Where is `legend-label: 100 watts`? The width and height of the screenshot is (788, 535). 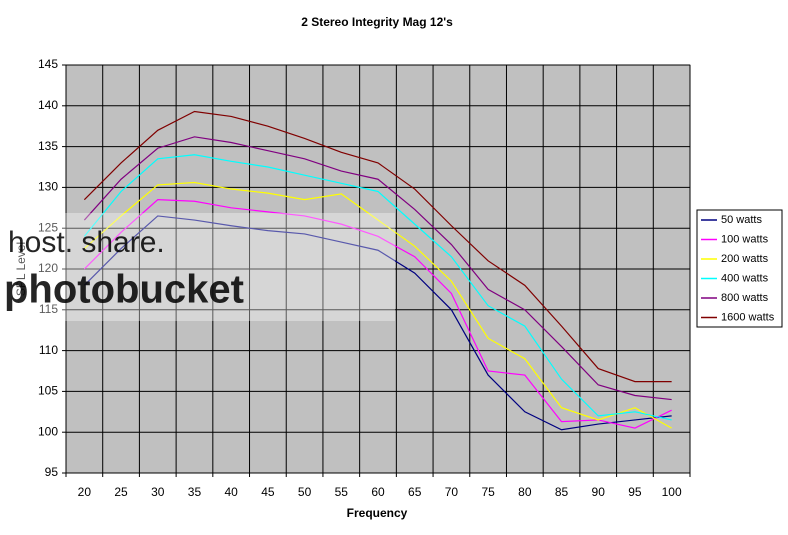 legend-label: 100 watts is located at coordinates (745, 239).